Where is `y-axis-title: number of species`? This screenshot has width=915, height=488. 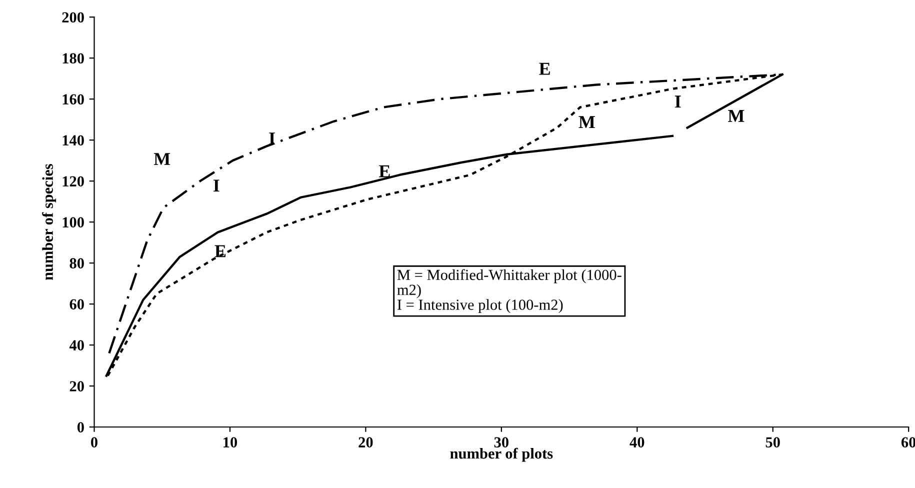 y-axis-title: number of species is located at coordinates (49, 222).